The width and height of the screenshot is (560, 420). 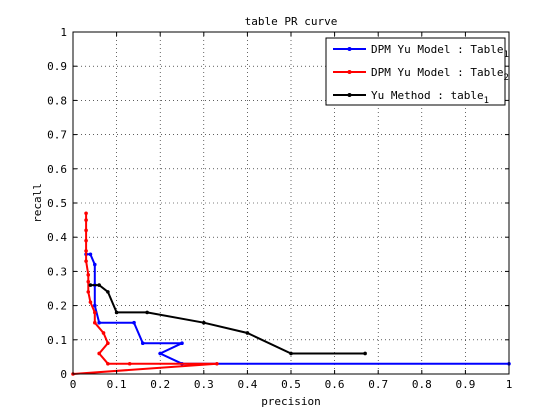 I want to click on x-tick-label: 0.3, so click(x=204, y=384).